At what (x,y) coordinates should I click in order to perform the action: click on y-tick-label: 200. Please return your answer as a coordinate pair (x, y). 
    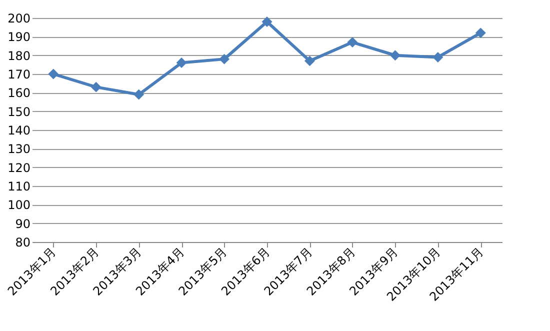
    Looking at the image, I should click on (19, 19).